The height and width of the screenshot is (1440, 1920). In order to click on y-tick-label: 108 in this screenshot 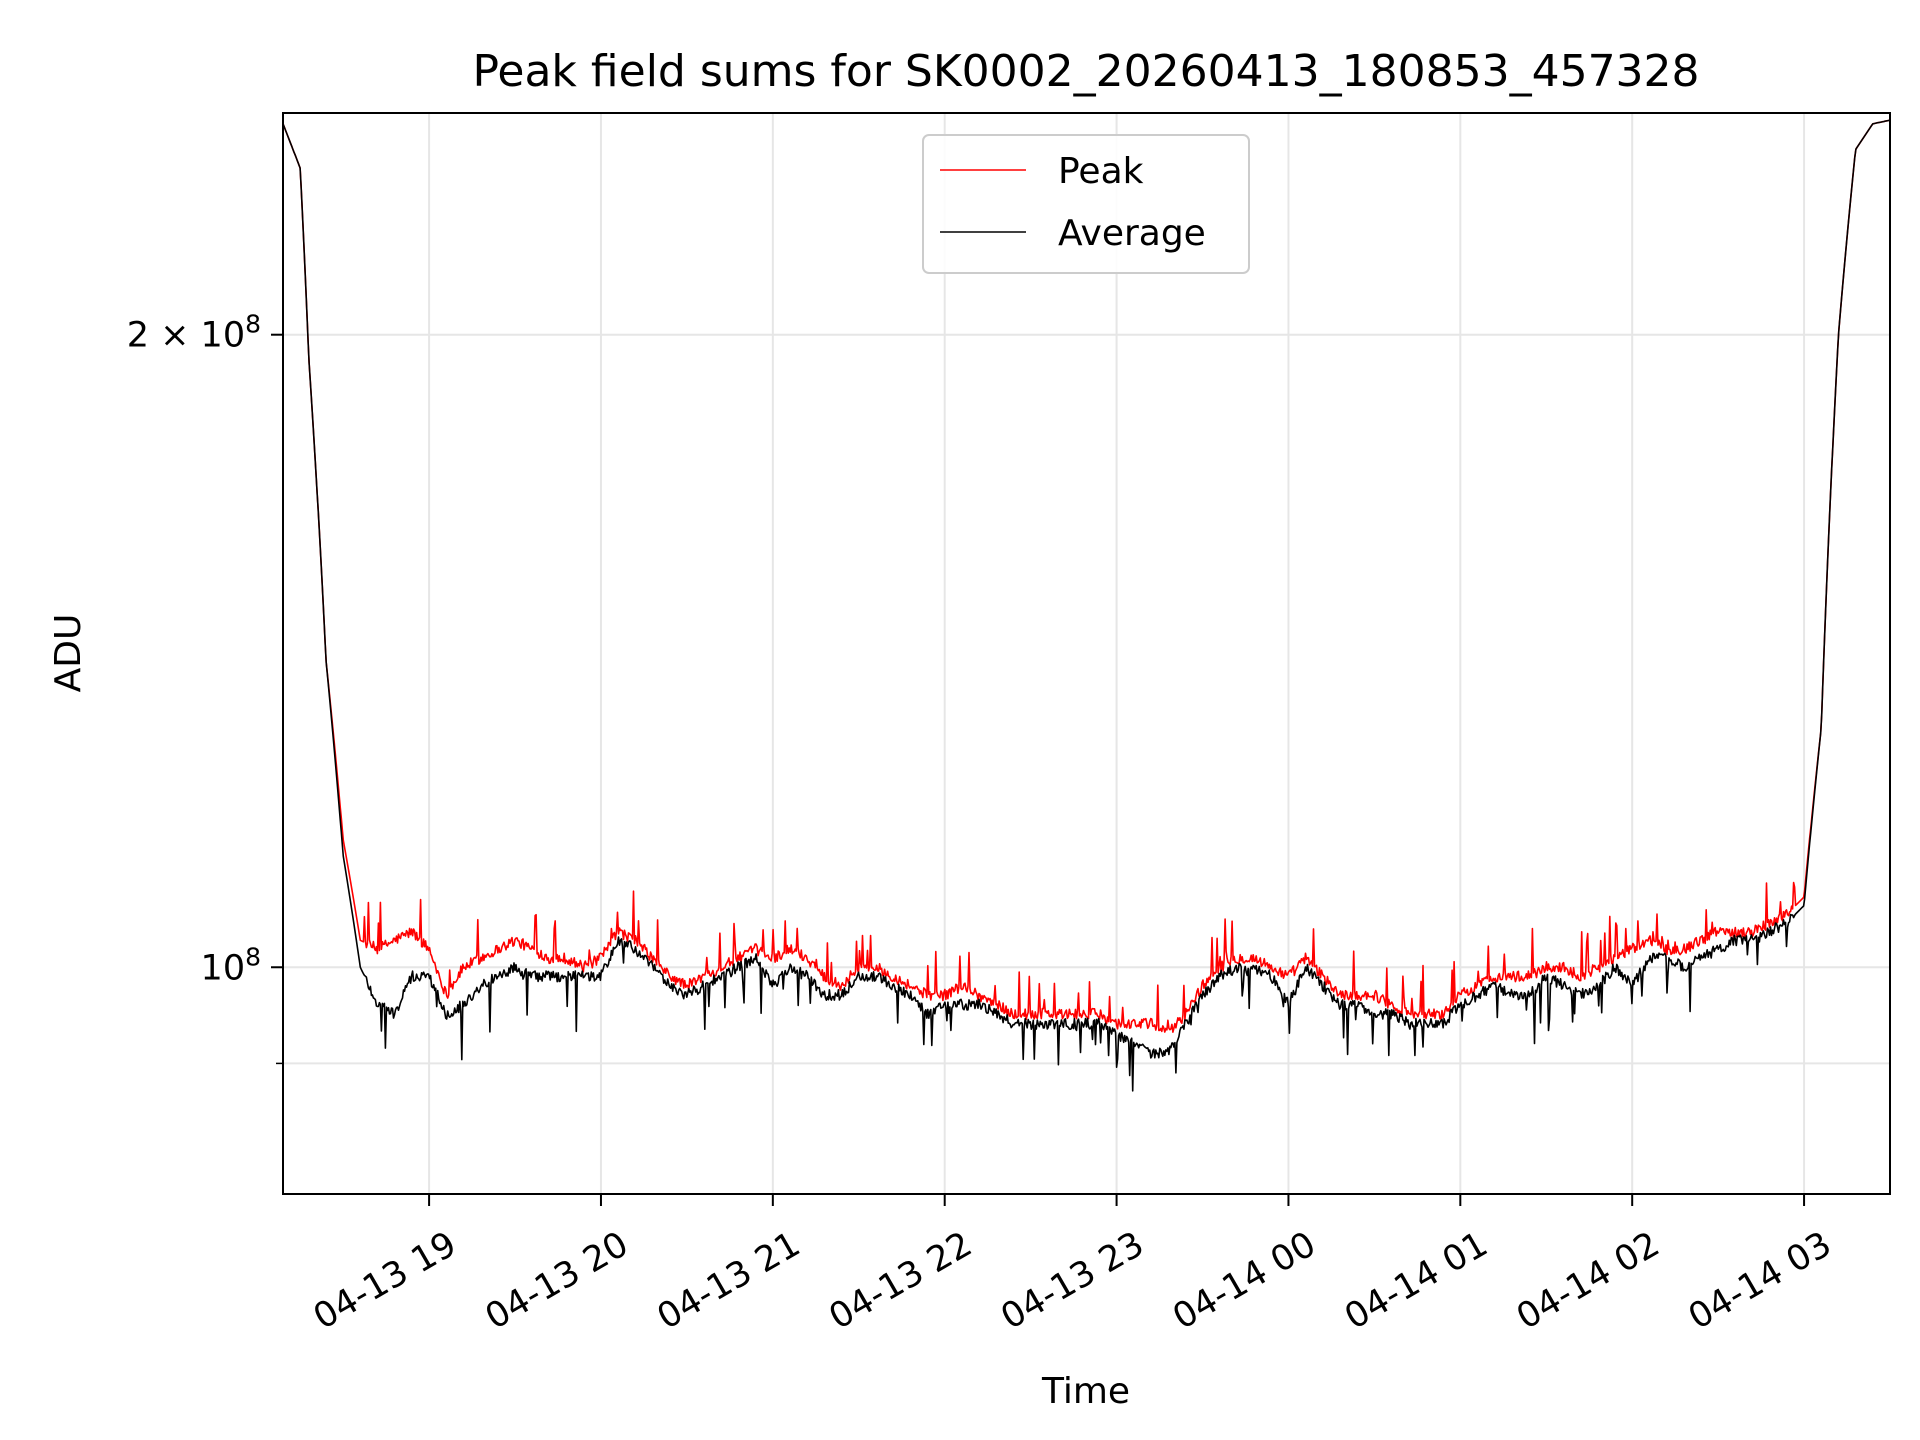, I will do `click(231, 965)`.